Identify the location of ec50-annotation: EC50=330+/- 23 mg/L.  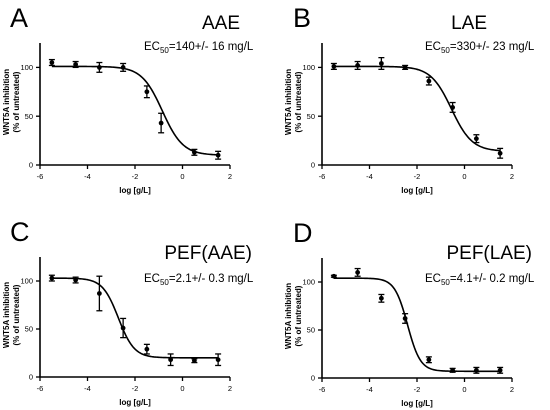
(480, 48).